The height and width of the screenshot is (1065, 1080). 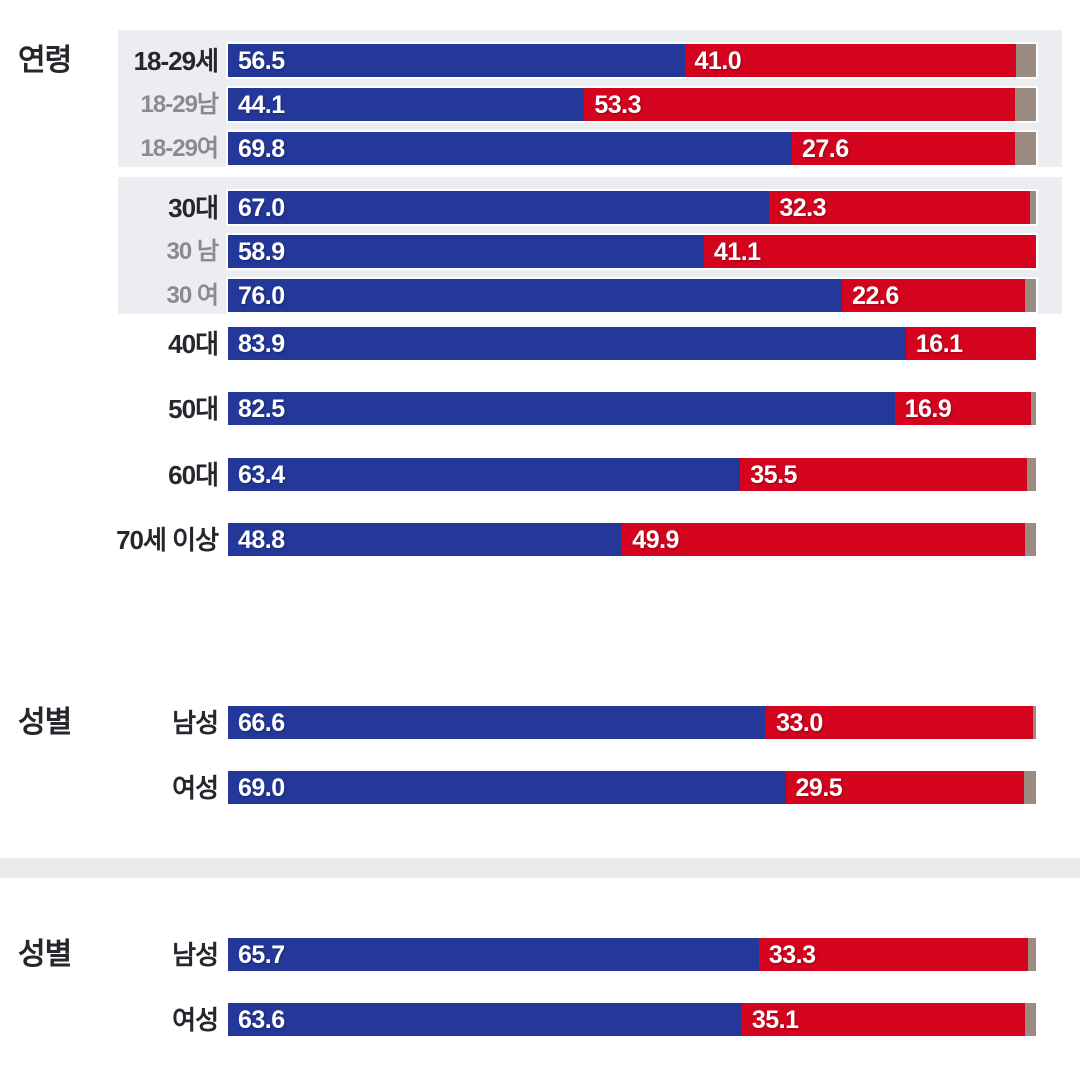 What do you see at coordinates (535, 295) in the screenshot?
I see `blue-segment: 76.0` at bounding box center [535, 295].